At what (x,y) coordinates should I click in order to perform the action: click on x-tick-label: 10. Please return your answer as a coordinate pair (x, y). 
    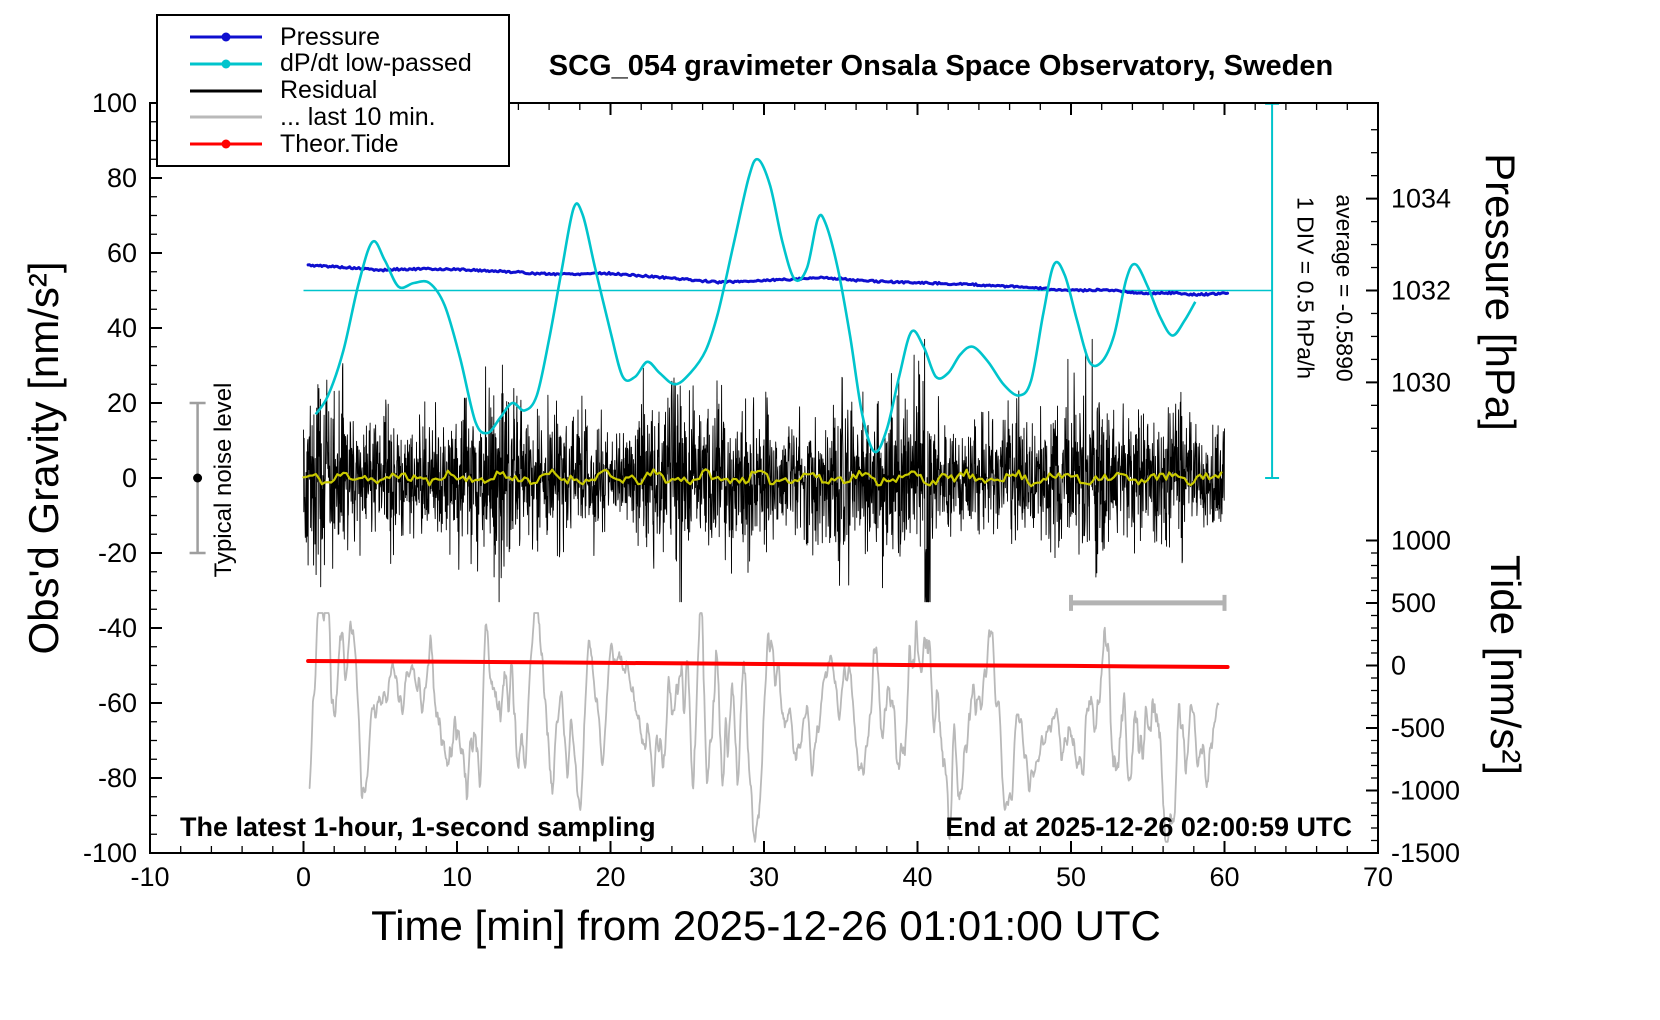
    Looking at the image, I should click on (457, 877).